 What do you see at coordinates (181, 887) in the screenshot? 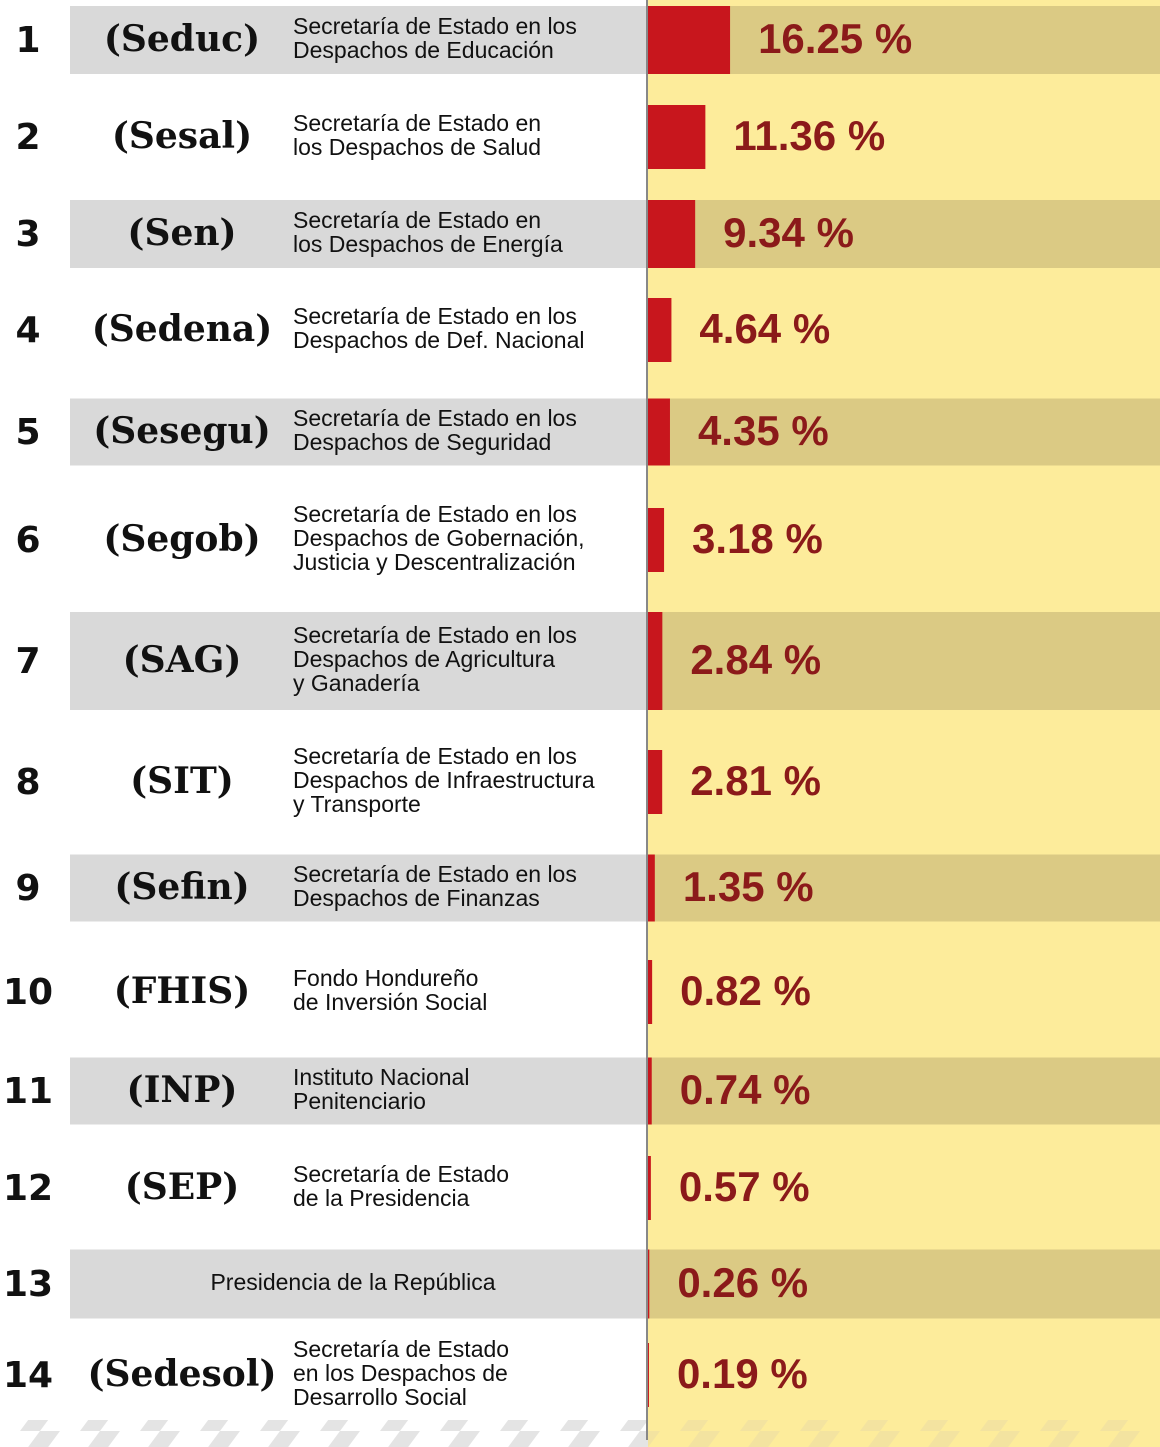
I see `category-label: (Sefin)` at bounding box center [181, 887].